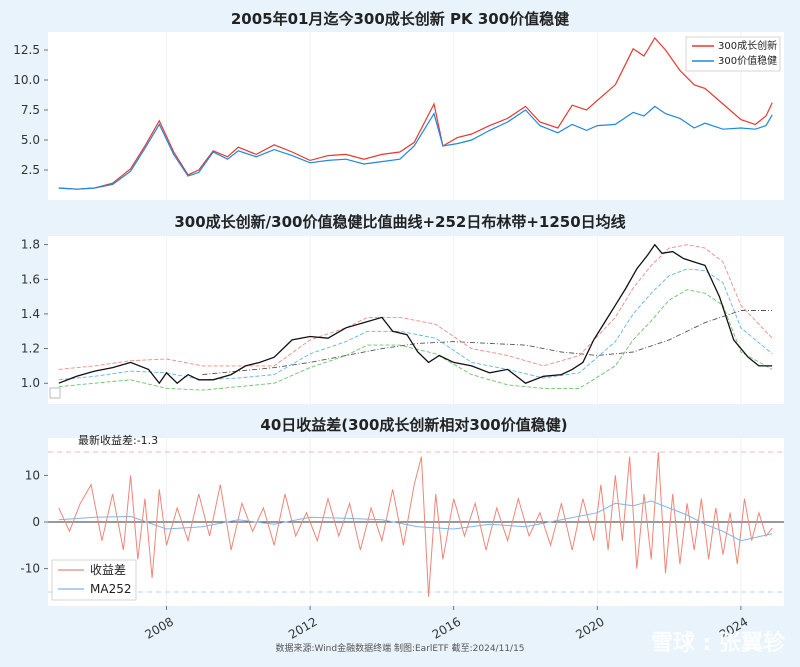 This screenshot has width=800, height=667. I want to click on xtick-label: 2008, so click(159, 627).